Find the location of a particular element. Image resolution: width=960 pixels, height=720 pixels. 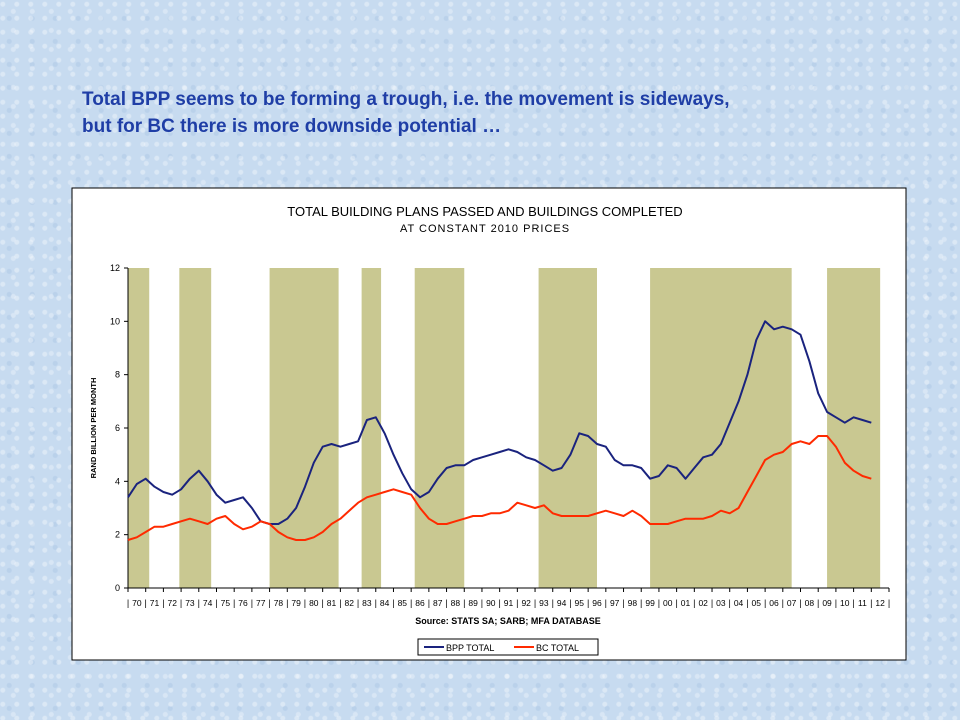

legend-label-bpp: BPP TOTAL is located at coordinates (470, 648).